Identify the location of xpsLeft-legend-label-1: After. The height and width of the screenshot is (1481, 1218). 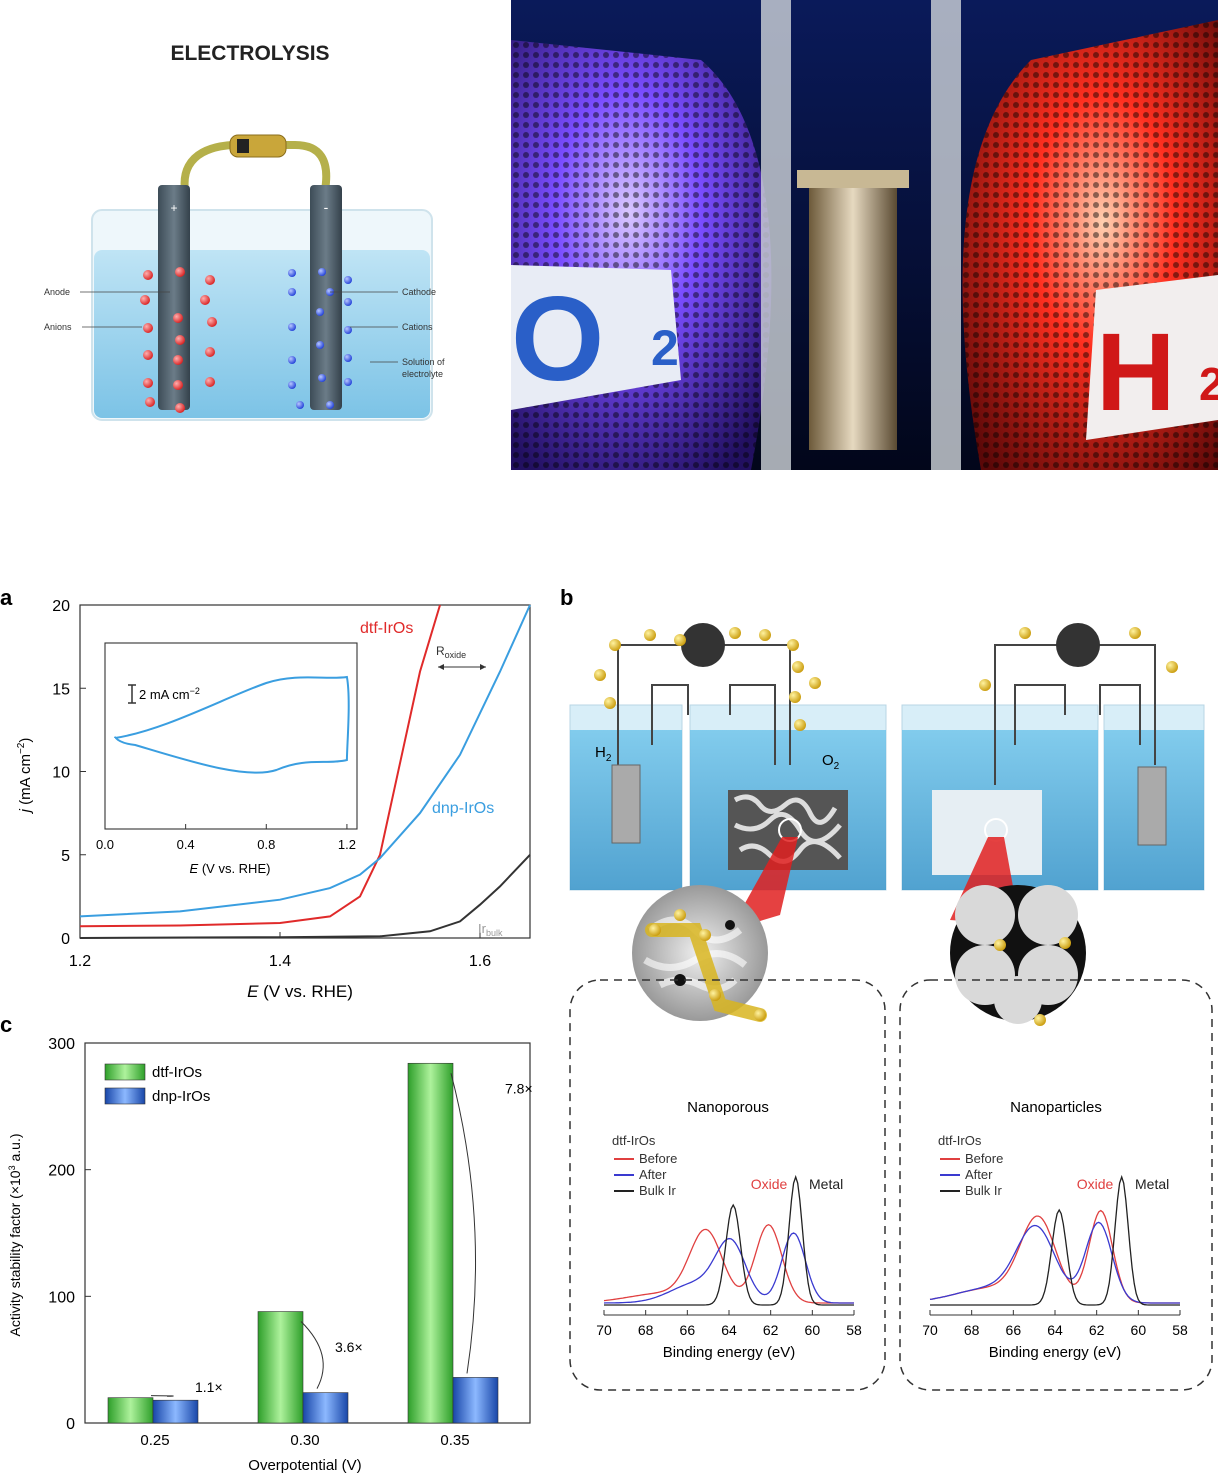
(653, 1174).